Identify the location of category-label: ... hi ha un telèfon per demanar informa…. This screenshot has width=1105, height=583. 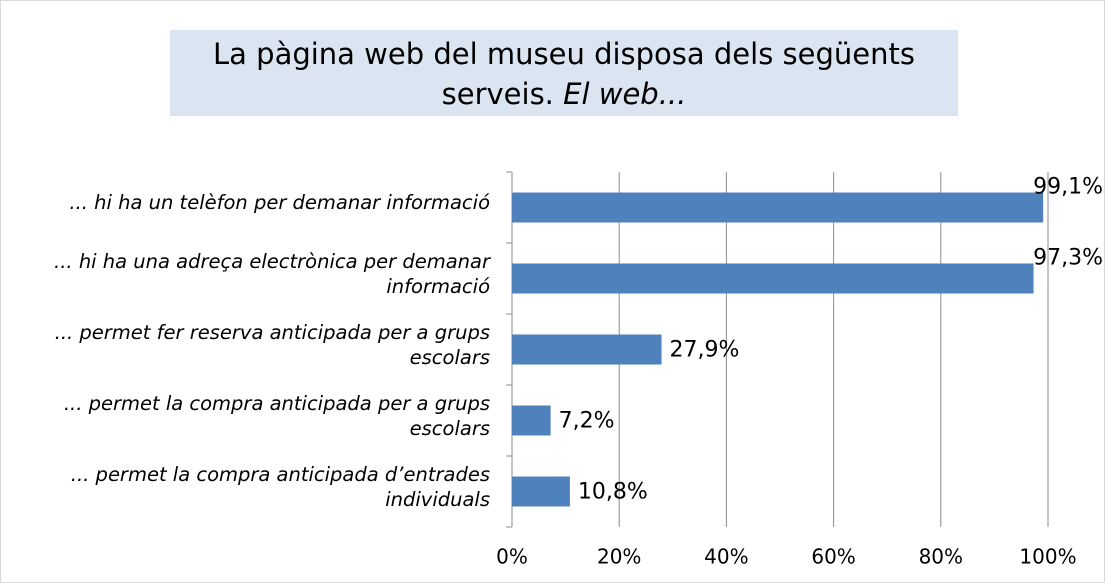
(279, 202).